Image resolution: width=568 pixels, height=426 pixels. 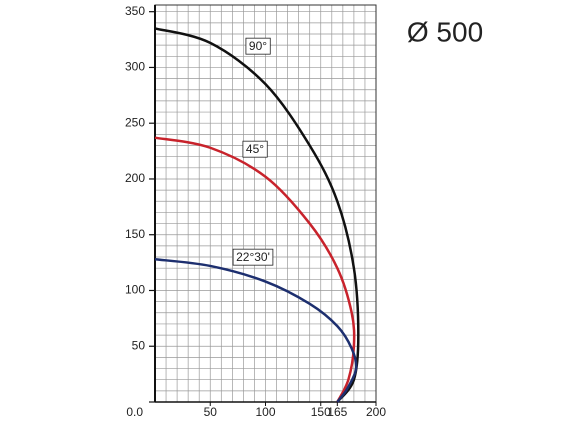 I want to click on y-tick-label: 350, so click(x=135, y=11).